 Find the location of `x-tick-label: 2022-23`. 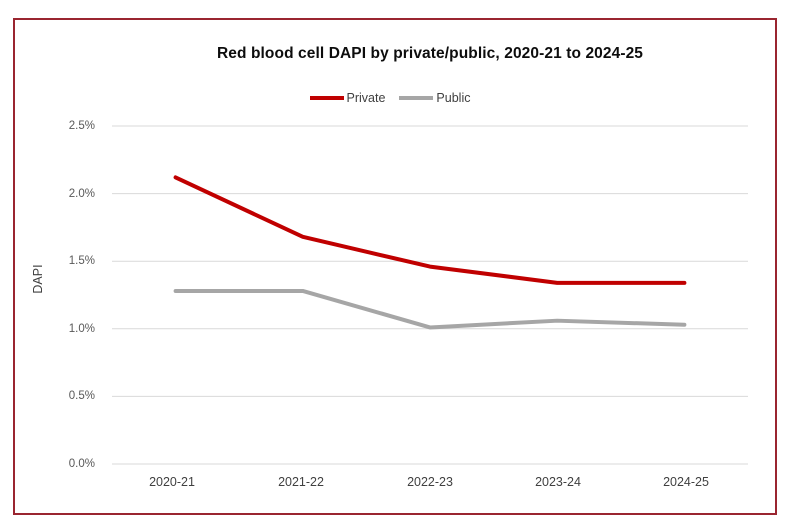

x-tick-label: 2022-23 is located at coordinates (430, 482).